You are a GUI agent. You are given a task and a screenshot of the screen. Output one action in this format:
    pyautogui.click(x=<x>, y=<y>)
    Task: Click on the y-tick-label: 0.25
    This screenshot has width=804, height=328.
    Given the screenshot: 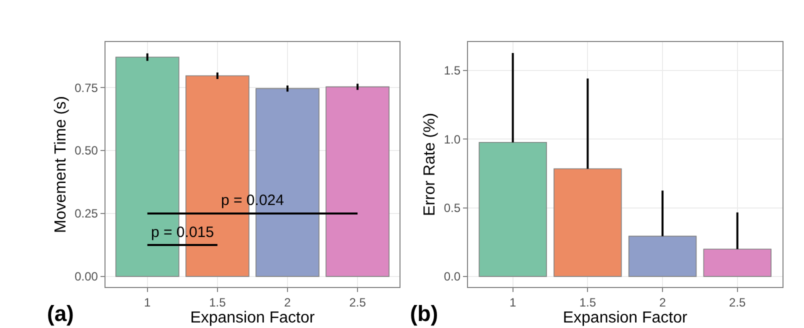 What is the action you would take?
    pyautogui.click(x=86, y=213)
    